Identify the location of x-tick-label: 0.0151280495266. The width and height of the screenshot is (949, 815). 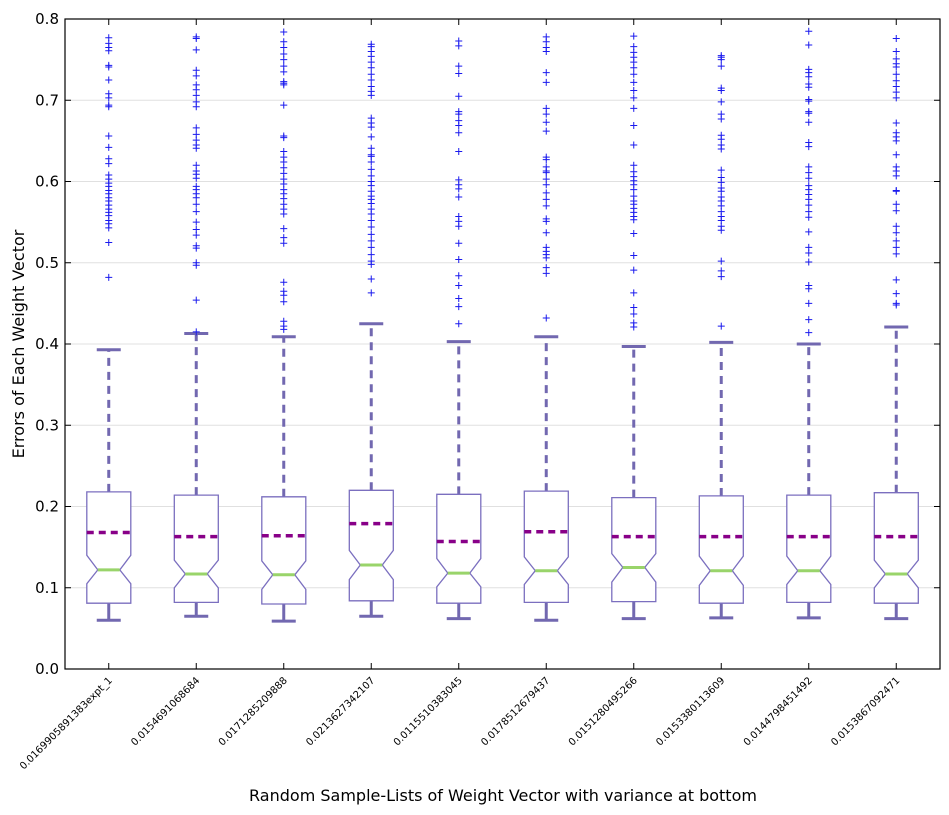
(603, 711).